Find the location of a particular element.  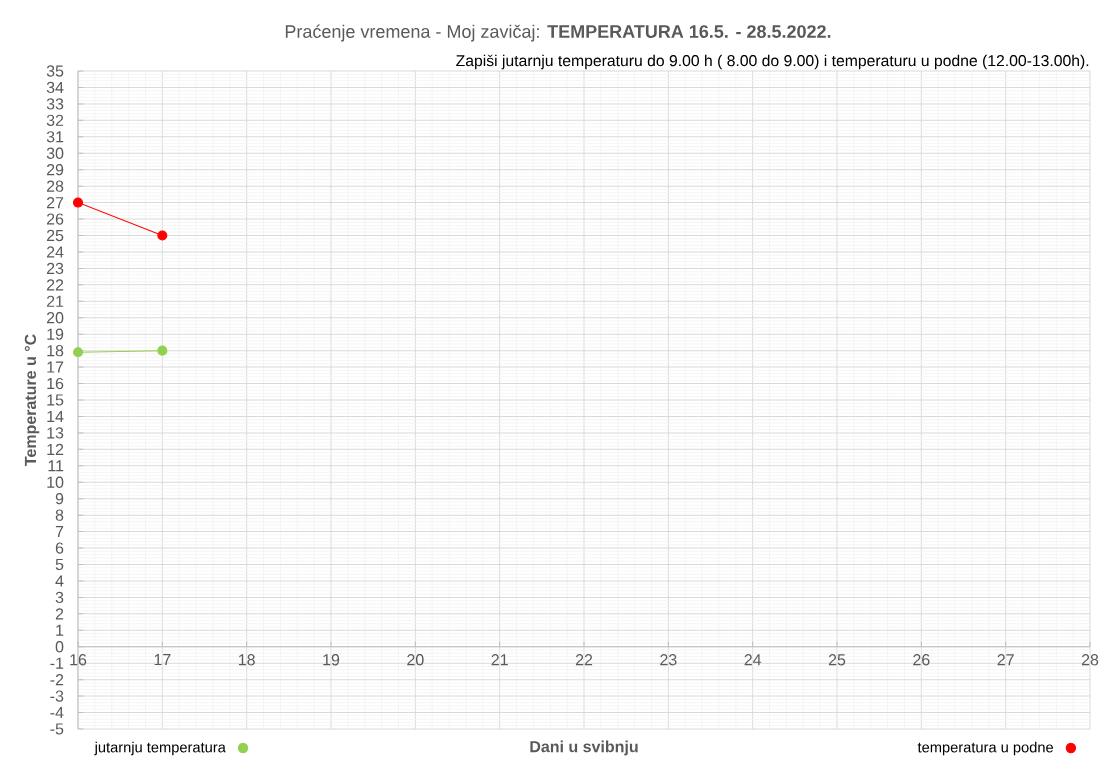

y-tick-label: 25 is located at coordinates (55, 235).